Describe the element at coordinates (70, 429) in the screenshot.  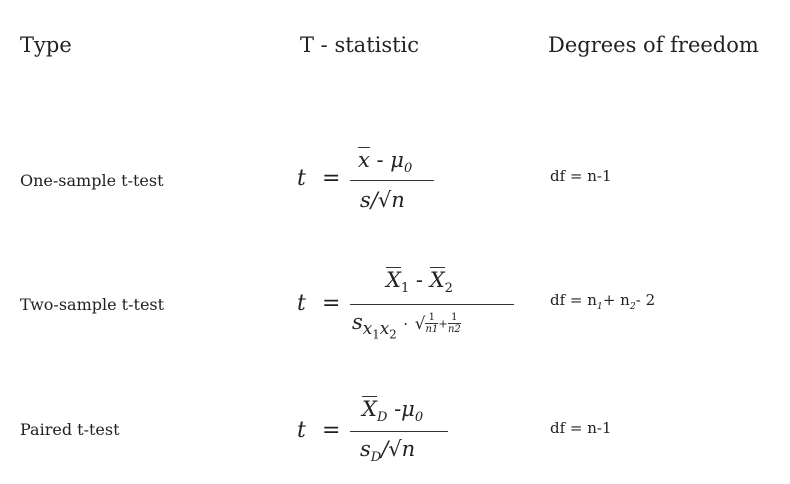
I see `type-paired: Paired t-test` at that location.